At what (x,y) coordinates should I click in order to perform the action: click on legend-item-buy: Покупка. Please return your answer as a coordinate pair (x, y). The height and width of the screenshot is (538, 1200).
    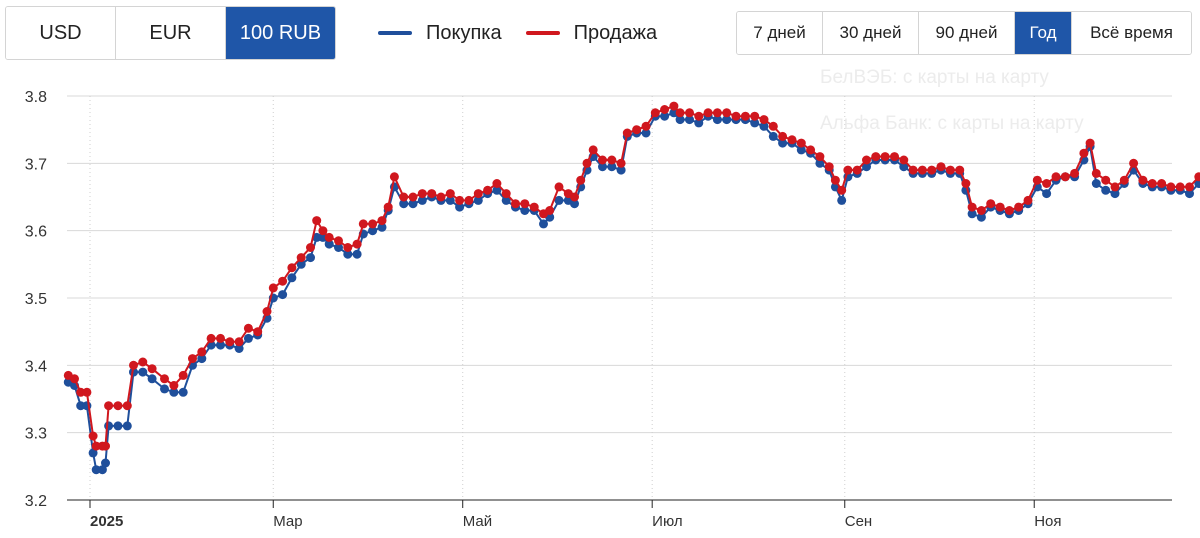
    Looking at the image, I should click on (440, 33).